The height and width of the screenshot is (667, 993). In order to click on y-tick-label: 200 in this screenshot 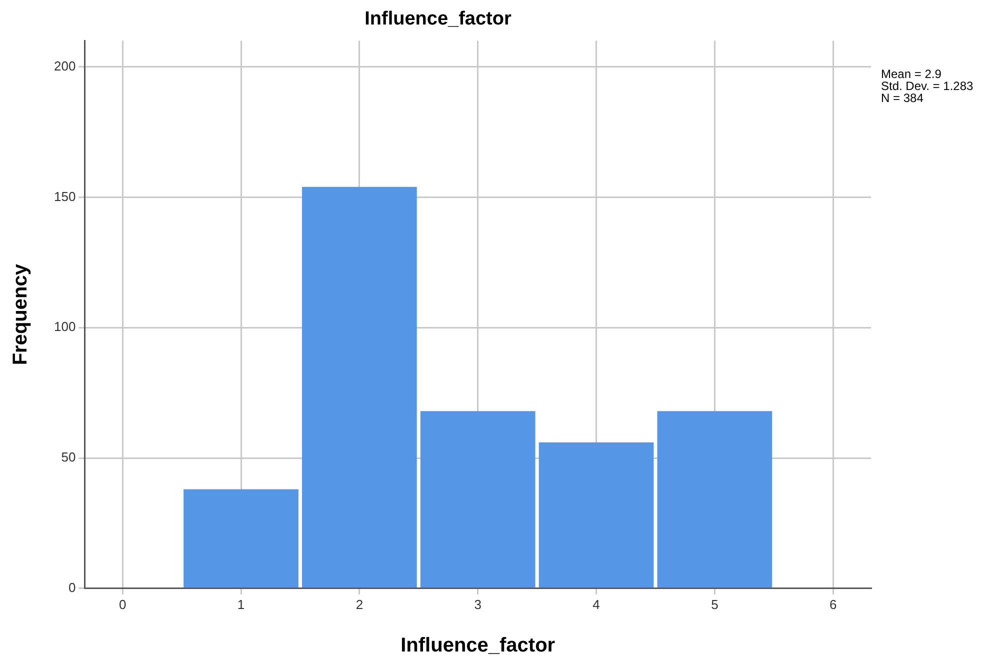, I will do `click(65, 66)`.